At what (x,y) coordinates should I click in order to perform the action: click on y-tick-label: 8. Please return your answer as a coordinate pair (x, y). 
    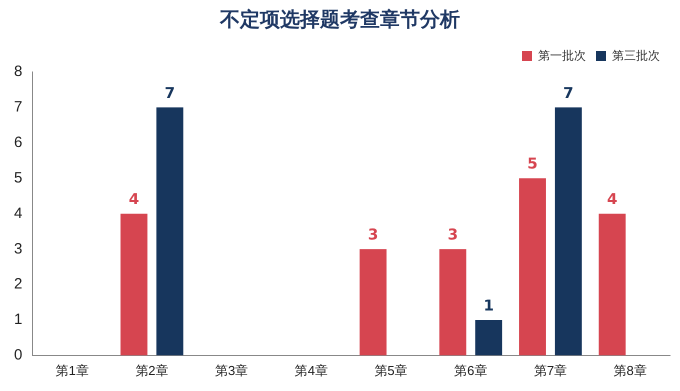
    Looking at the image, I should click on (18, 71).